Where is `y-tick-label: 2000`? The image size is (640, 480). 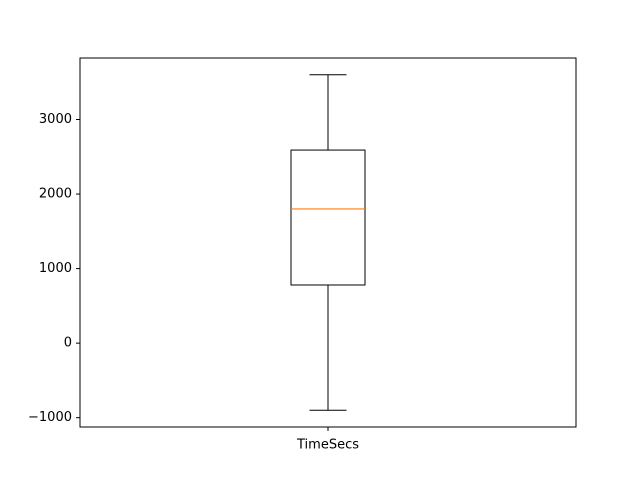 y-tick-label: 2000 is located at coordinates (55, 194).